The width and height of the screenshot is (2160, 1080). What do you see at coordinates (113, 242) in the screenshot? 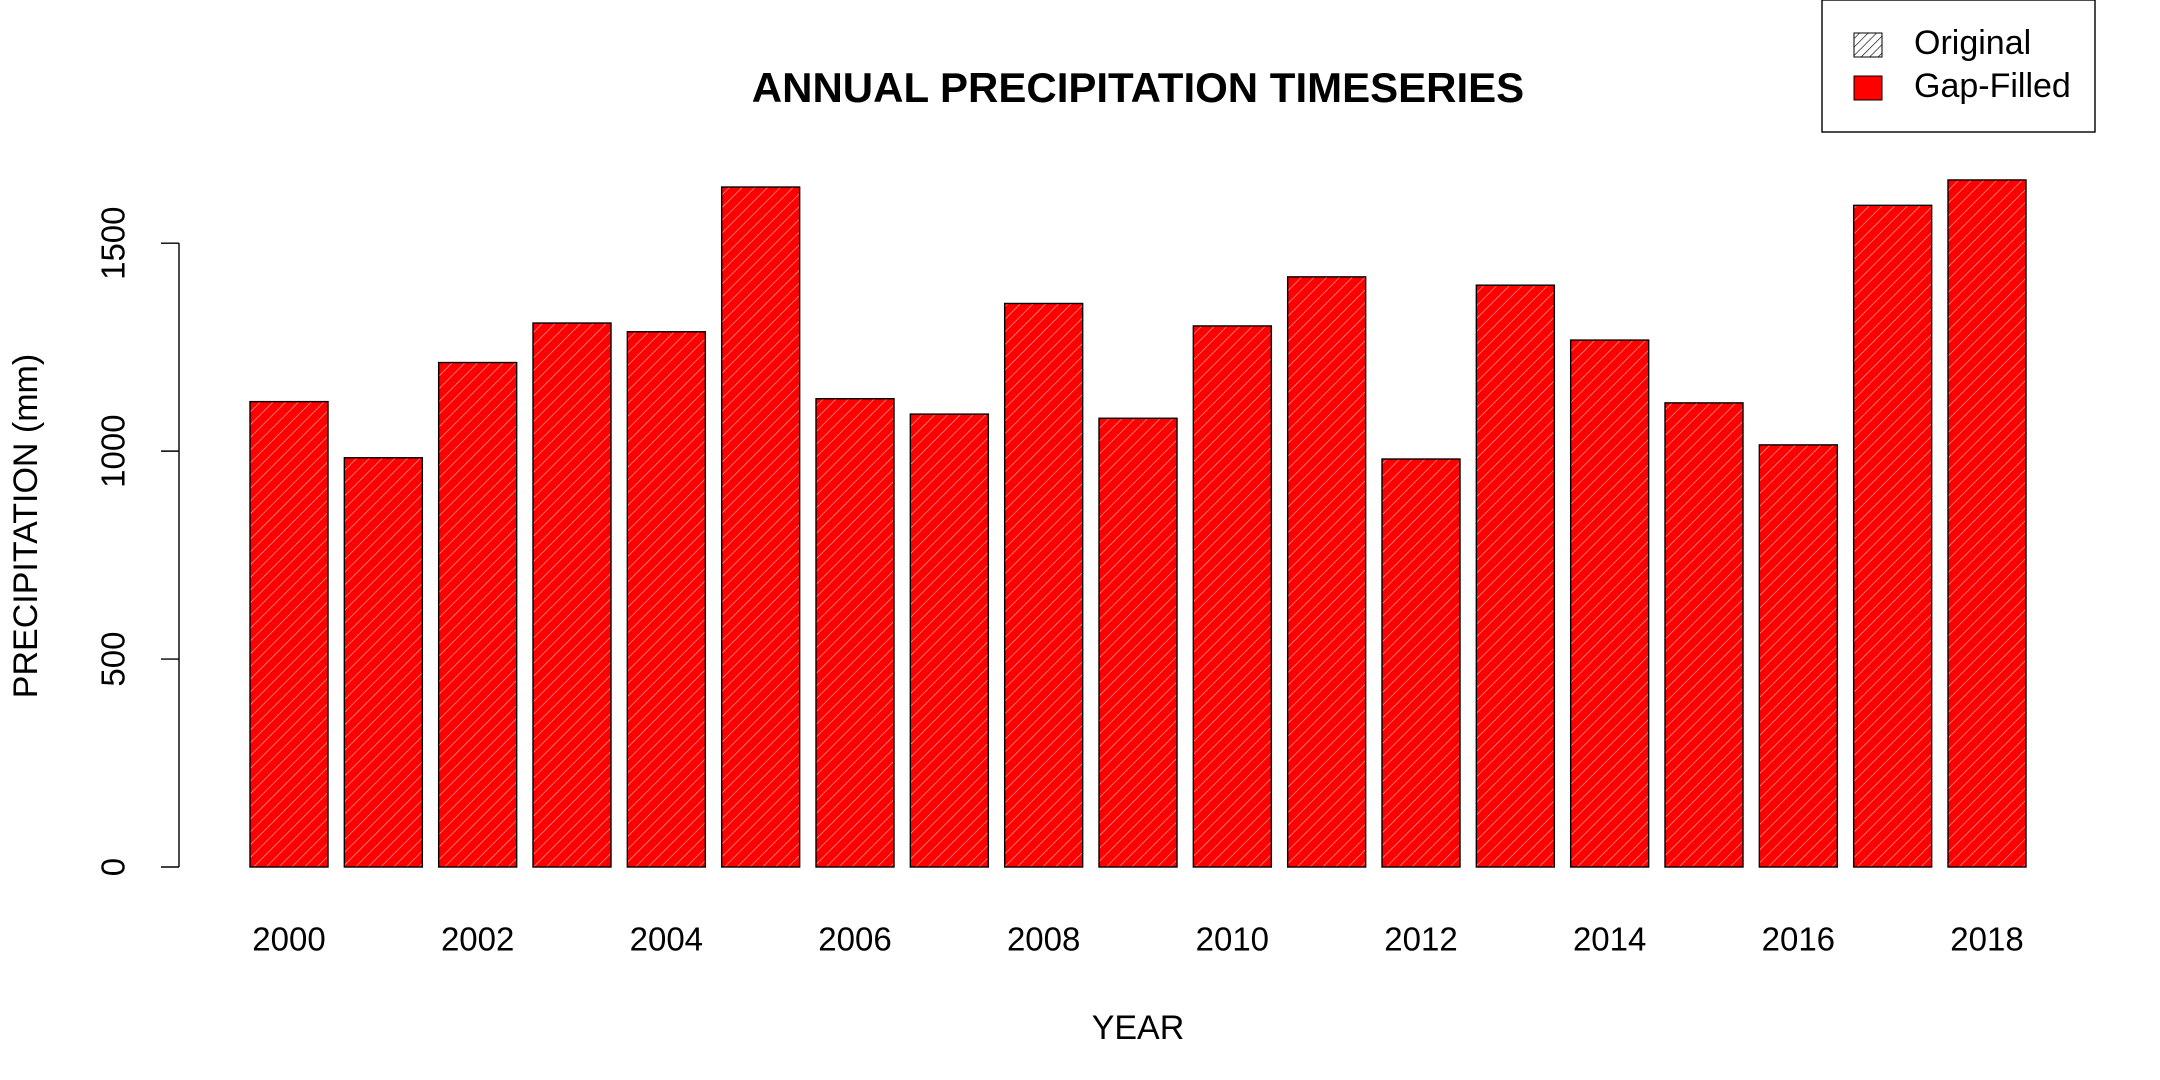
I see `y-tick-label: 1500` at bounding box center [113, 242].